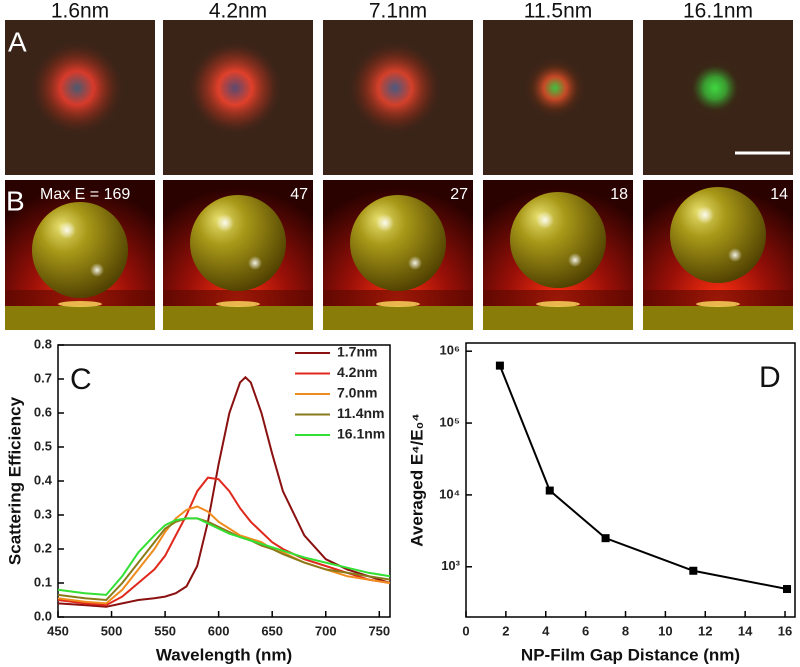 Image resolution: width=800 pixels, height=667 pixels. What do you see at coordinates (630, 654) in the screenshot?
I see `x-axis-label: NP-Film Gap Distance (nm)` at bounding box center [630, 654].